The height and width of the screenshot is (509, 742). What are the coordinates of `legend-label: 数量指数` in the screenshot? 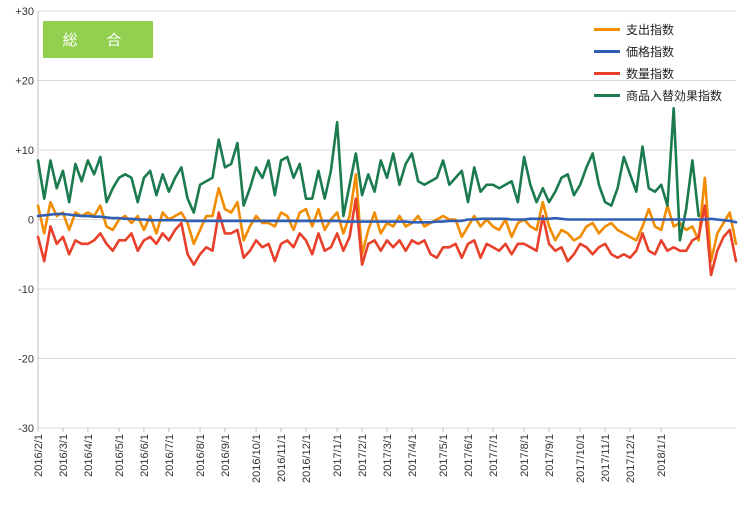 It's located at (650, 73).